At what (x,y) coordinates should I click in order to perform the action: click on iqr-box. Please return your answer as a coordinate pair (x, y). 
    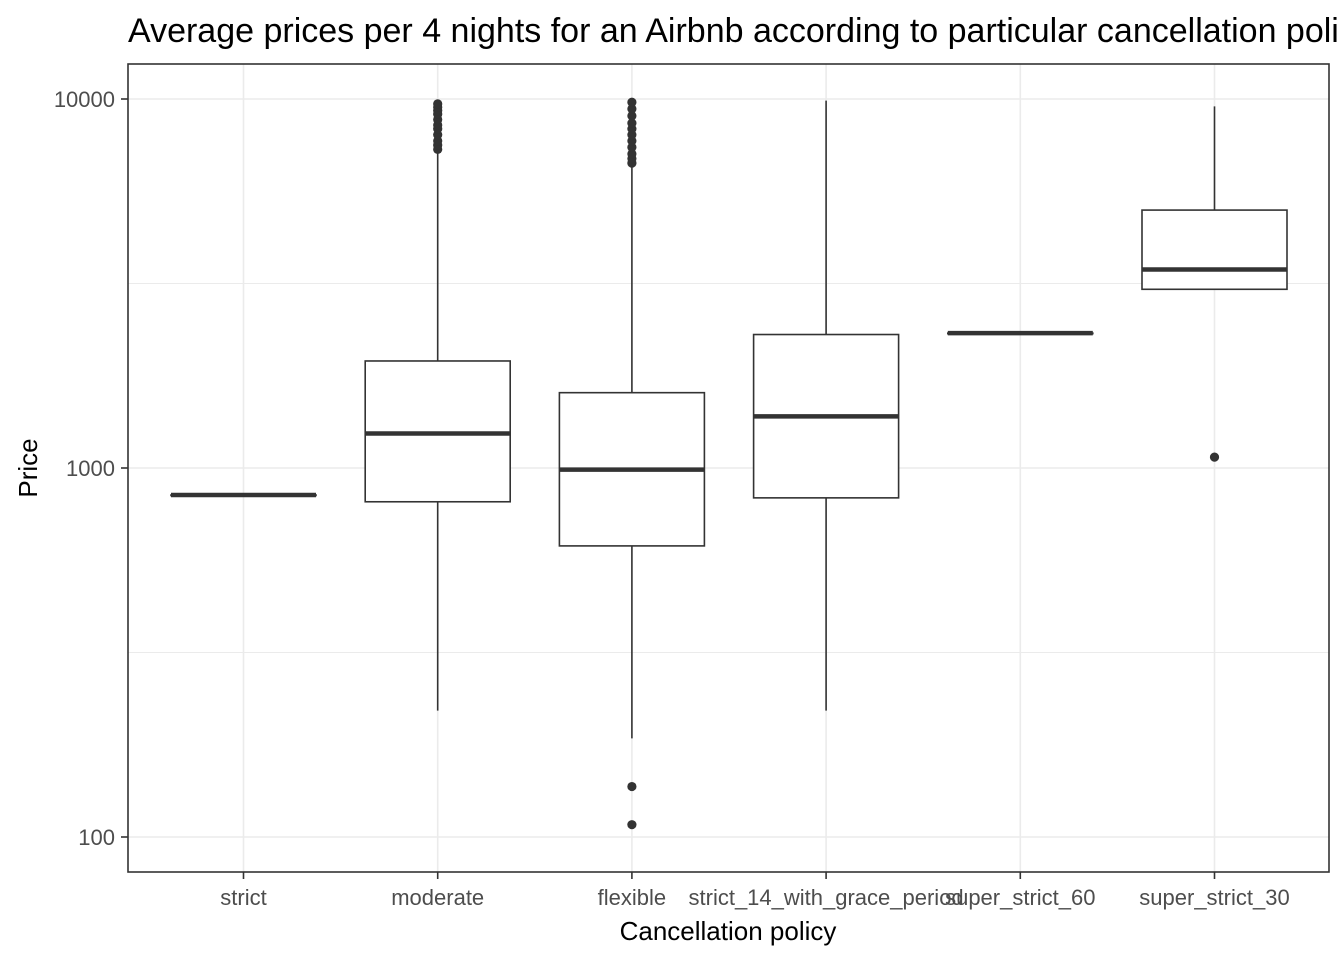
    Looking at the image, I should click on (1214, 250).